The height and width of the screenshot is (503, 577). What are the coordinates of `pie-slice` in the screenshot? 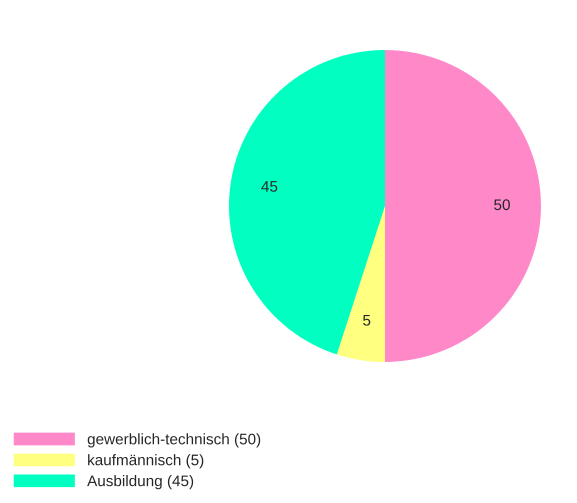 It's located at (360, 284).